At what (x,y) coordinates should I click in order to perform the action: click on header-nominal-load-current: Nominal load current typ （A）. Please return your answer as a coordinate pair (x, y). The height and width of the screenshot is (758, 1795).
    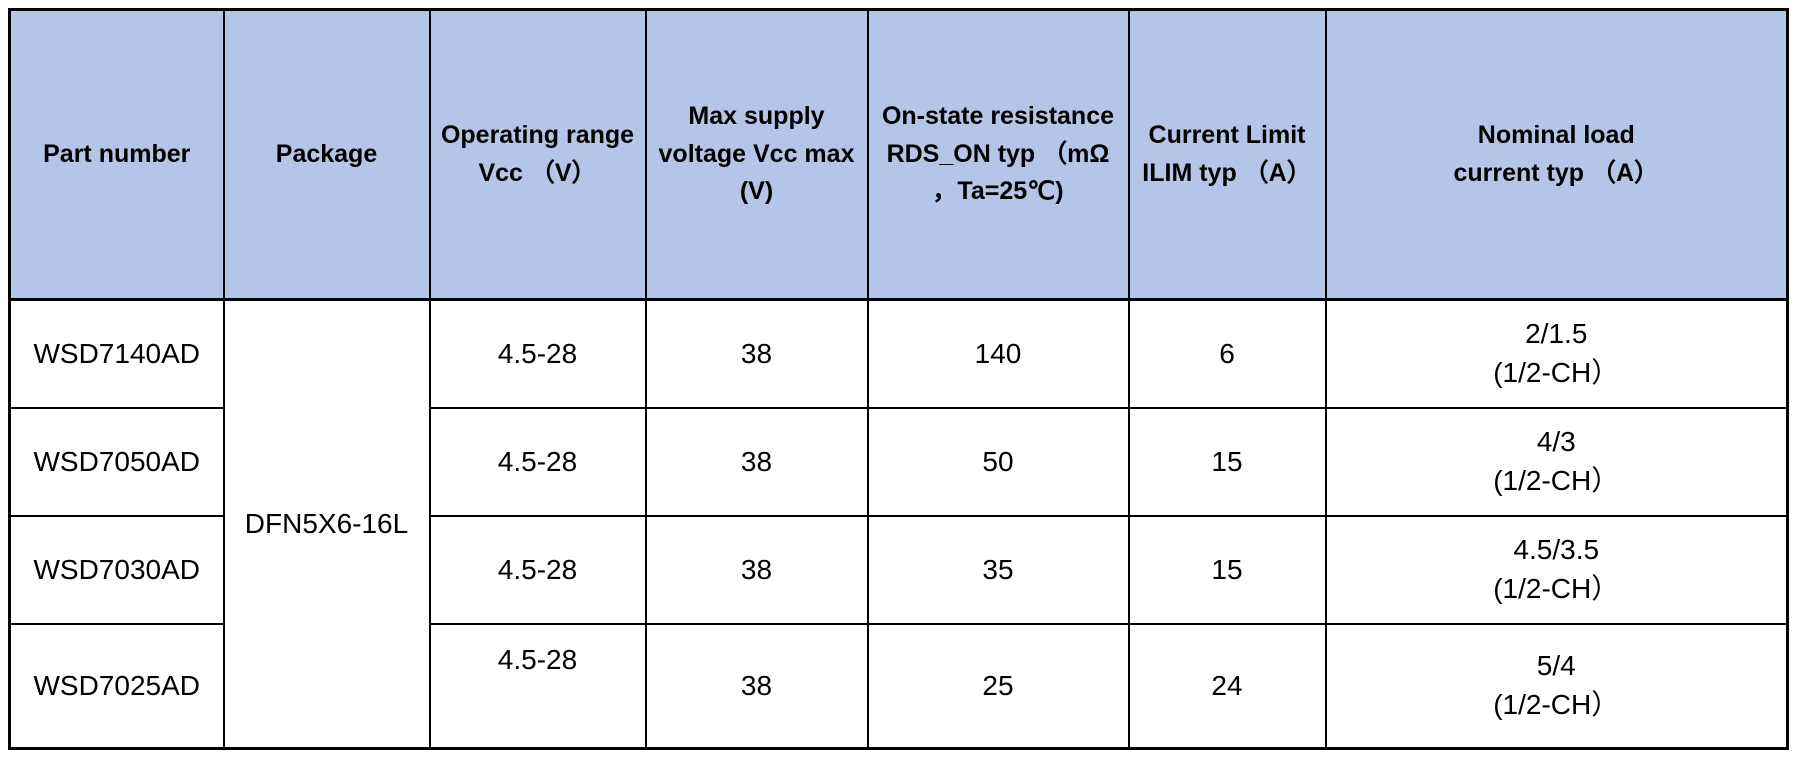
    Looking at the image, I should click on (1556, 154).